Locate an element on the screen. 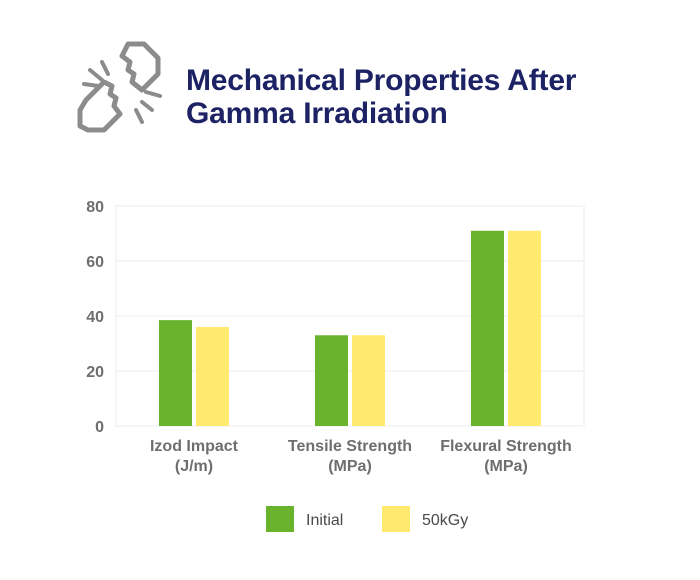  x-category-label: Tensile Strength is located at coordinates (350, 446).